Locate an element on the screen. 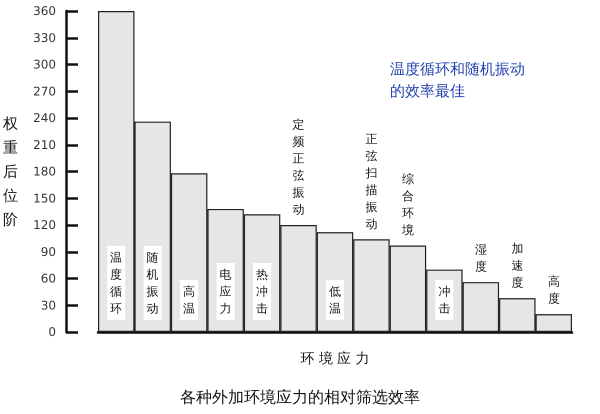 Image resolution: width=600 pixels, height=414 pixels. x-tick-label: 电应力 is located at coordinates (226, 292).